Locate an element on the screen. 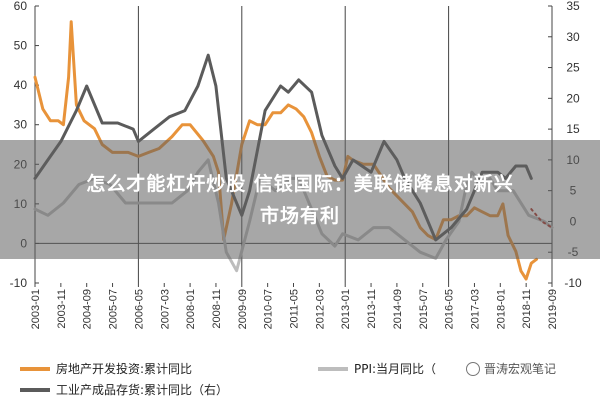  y-left-tick-label: 60 is located at coordinates (21, 6).